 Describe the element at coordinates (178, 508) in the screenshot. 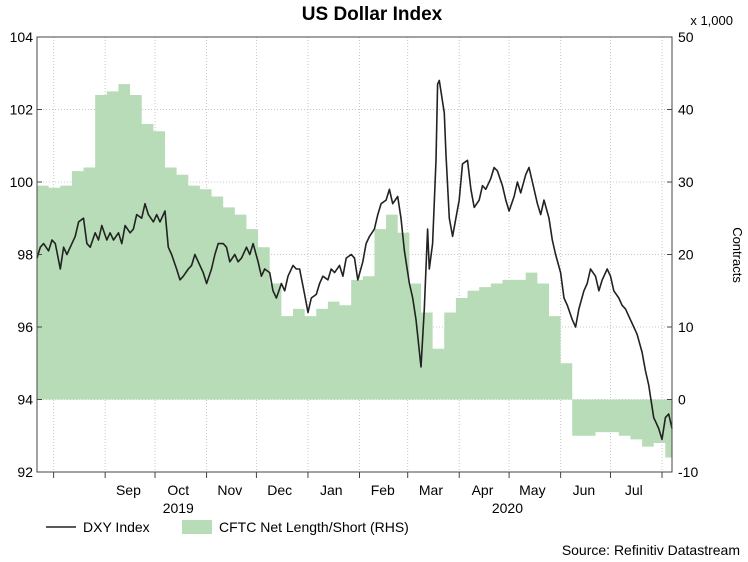

I see `x-year-label-0: 2019` at that location.